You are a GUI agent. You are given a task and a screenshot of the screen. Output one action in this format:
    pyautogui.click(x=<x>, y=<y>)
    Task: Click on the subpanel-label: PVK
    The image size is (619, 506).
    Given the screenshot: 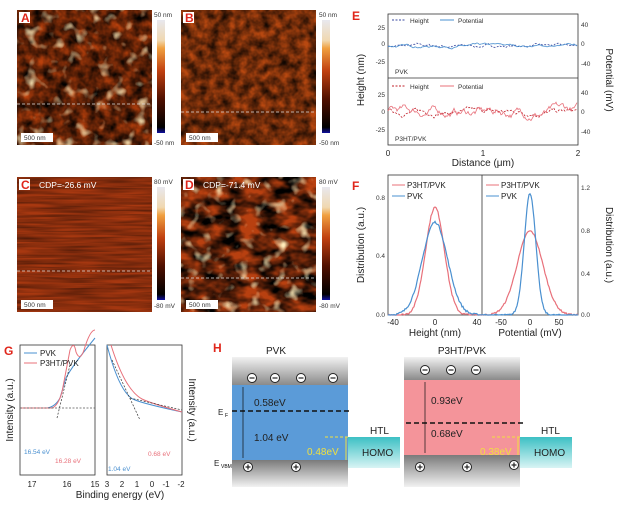 What is the action you would take?
    pyautogui.click(x=402, y=72)
    